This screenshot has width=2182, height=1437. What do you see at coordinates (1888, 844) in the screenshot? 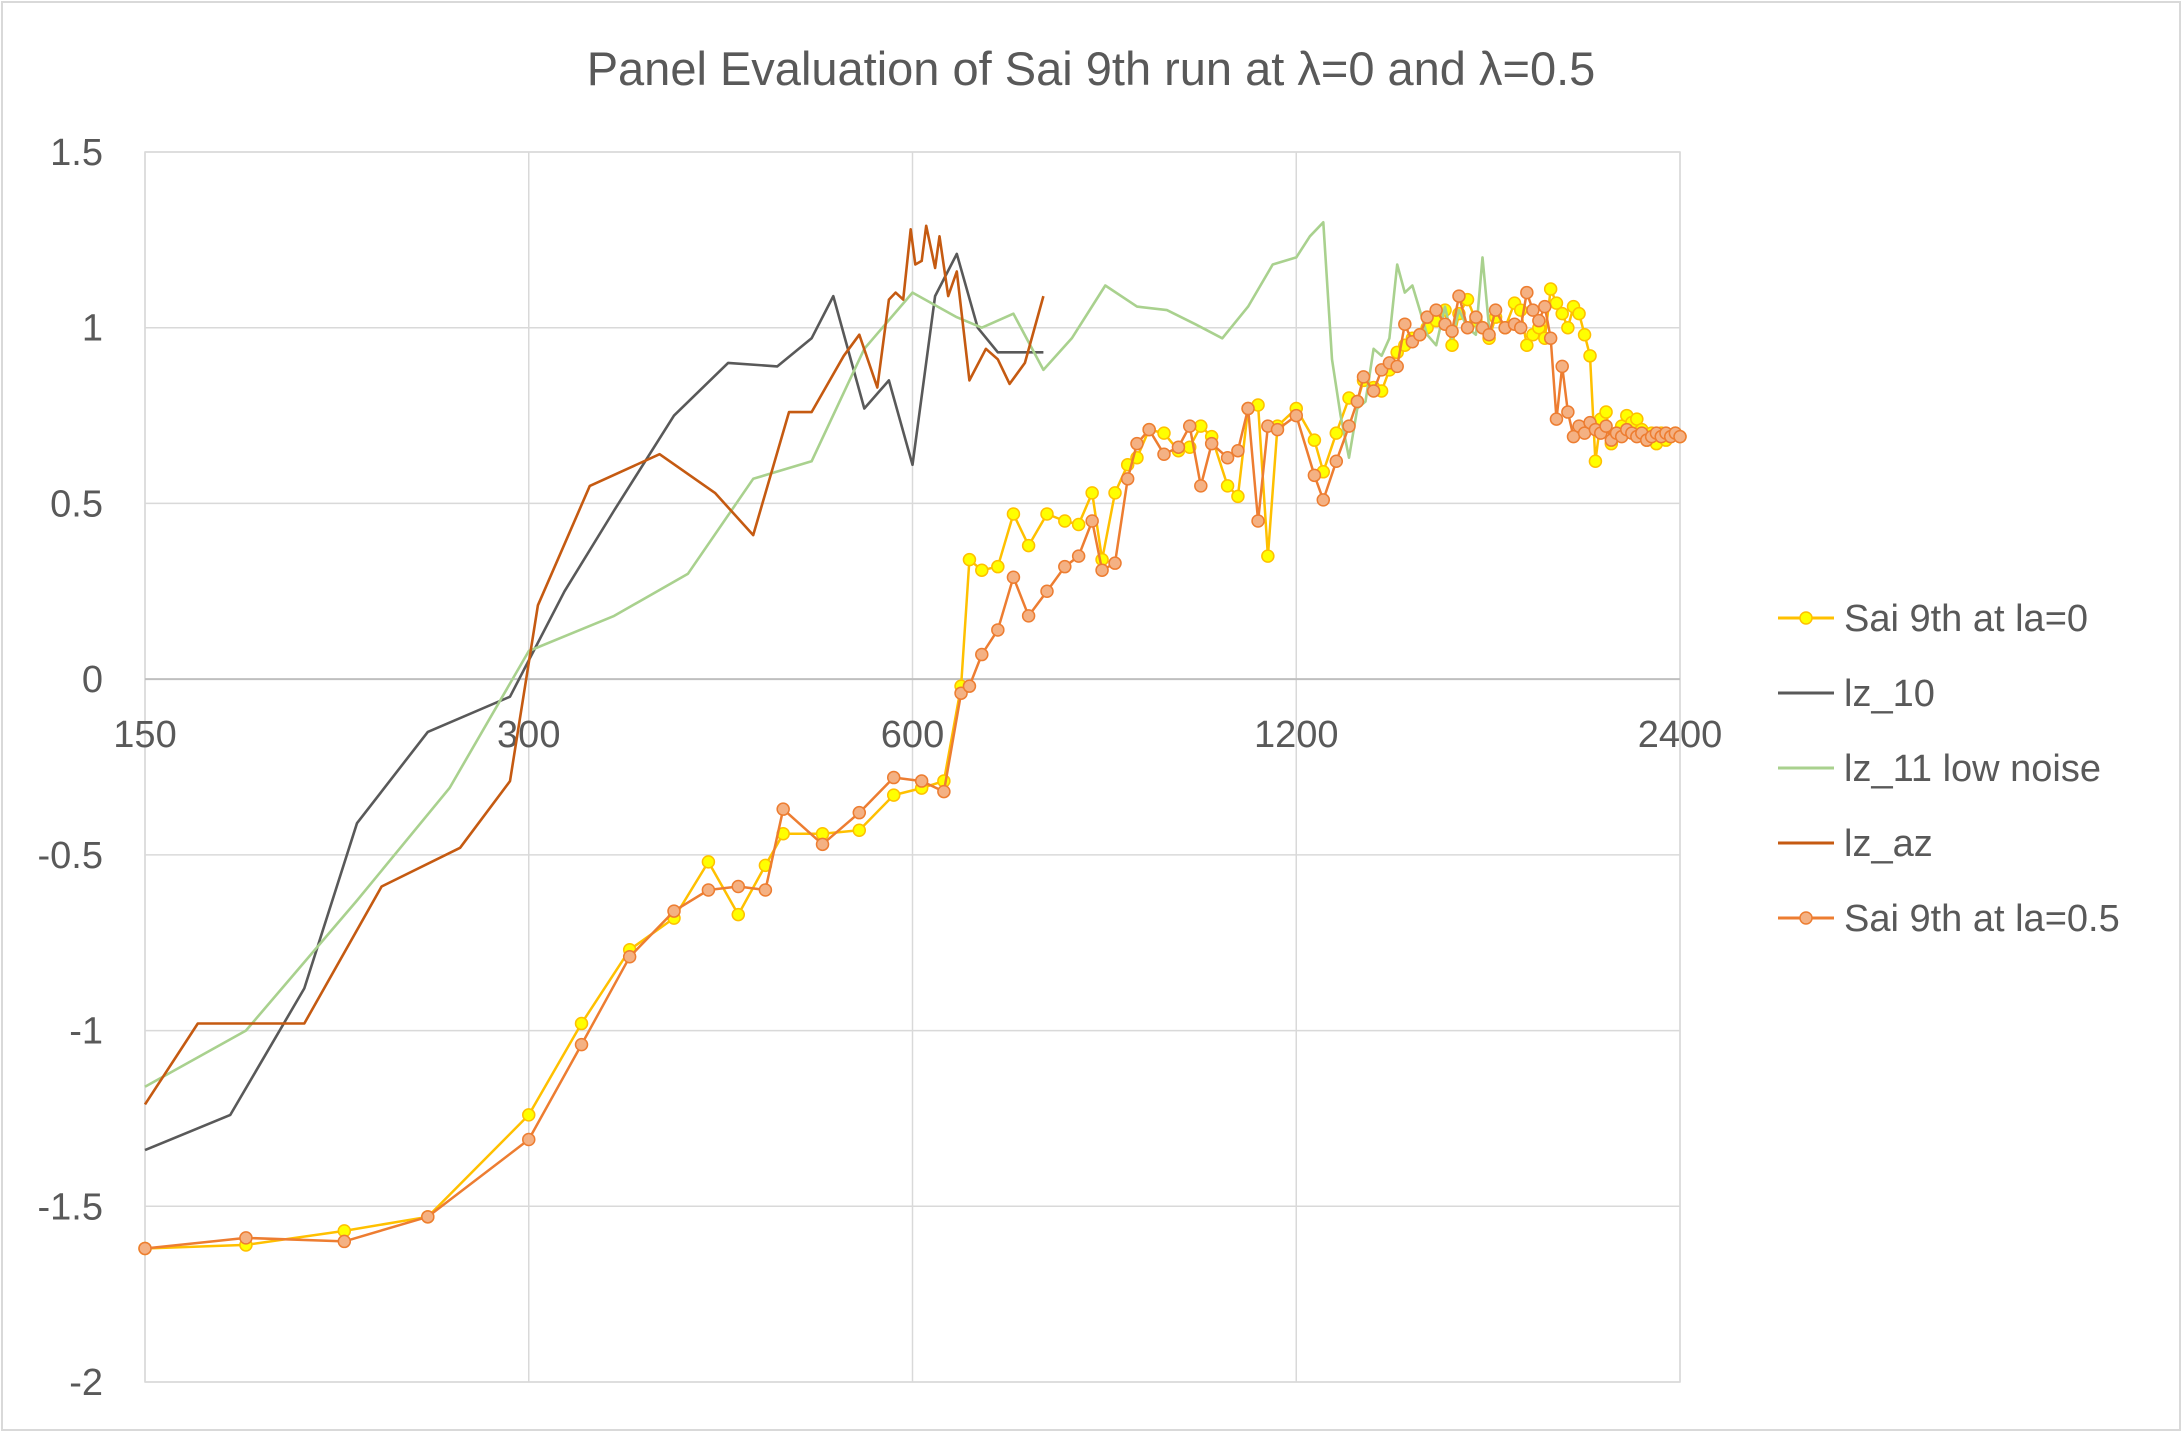
I see `legend-label: lz_az` at bounding box center [1888, 844].